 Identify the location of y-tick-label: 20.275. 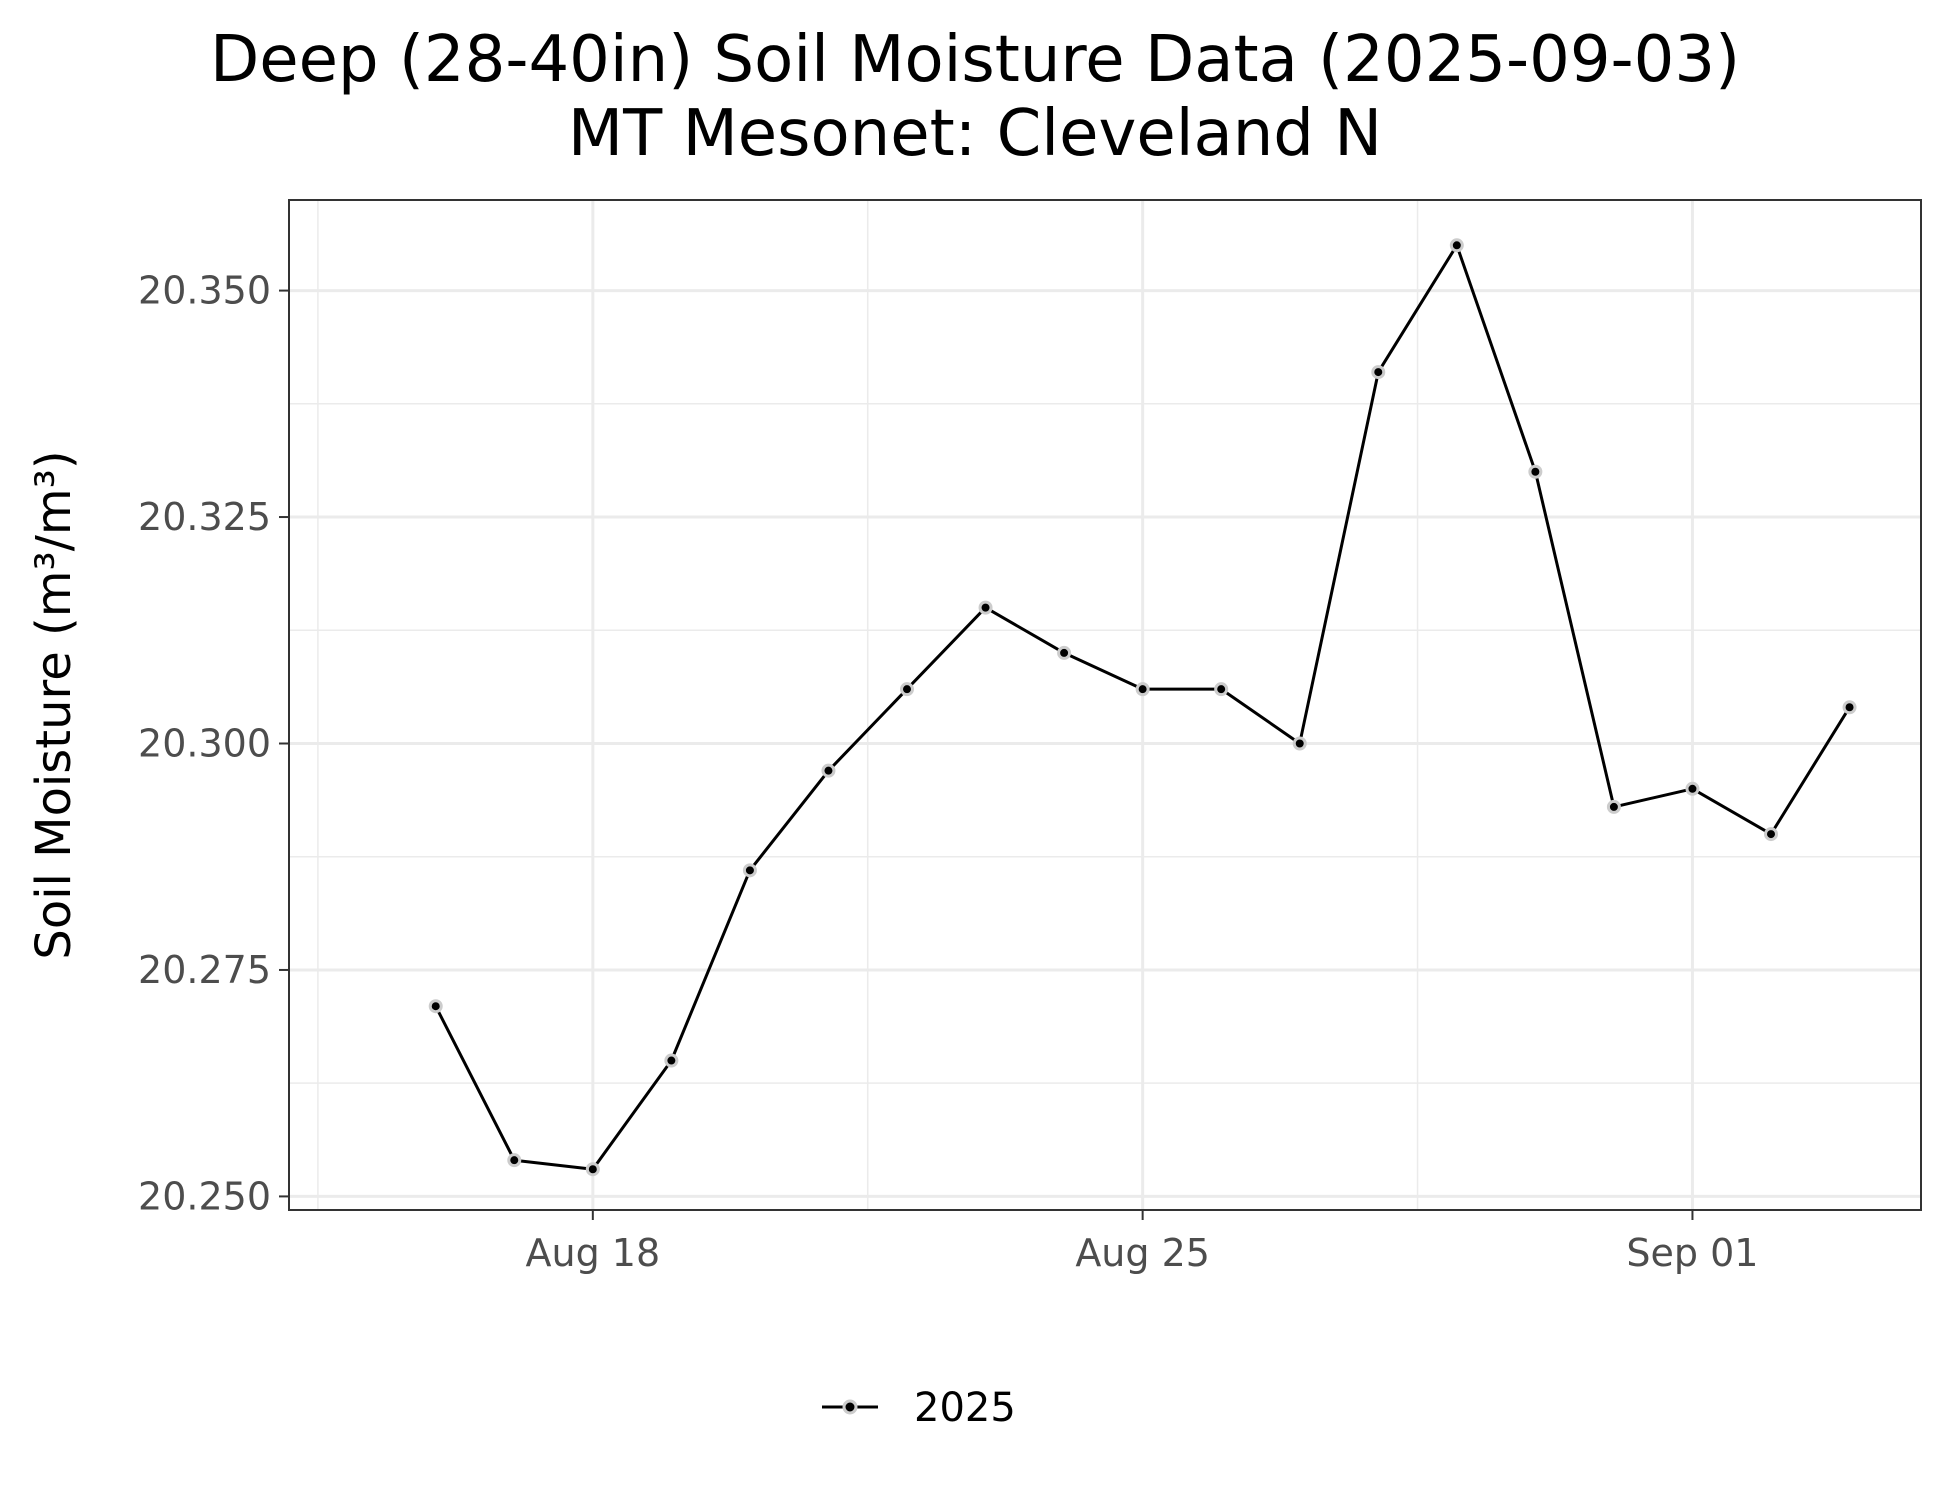
(204, 970).